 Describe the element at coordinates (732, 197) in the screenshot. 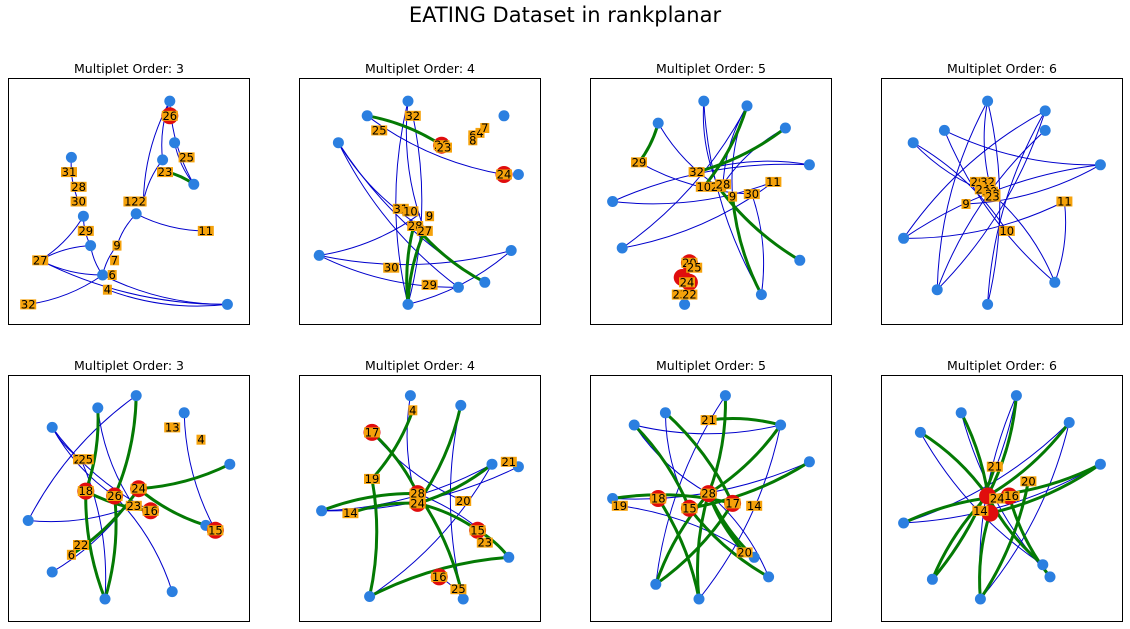

I see `node-label: 9` at that location.